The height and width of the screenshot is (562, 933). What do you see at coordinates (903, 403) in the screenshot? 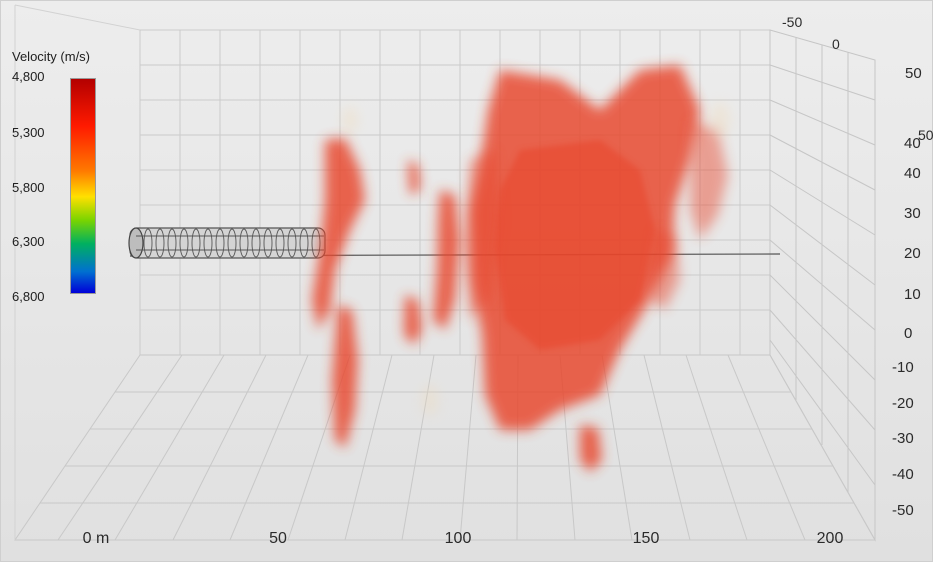
I see `y-tick-label: -20` at bounding box center [903, 403].